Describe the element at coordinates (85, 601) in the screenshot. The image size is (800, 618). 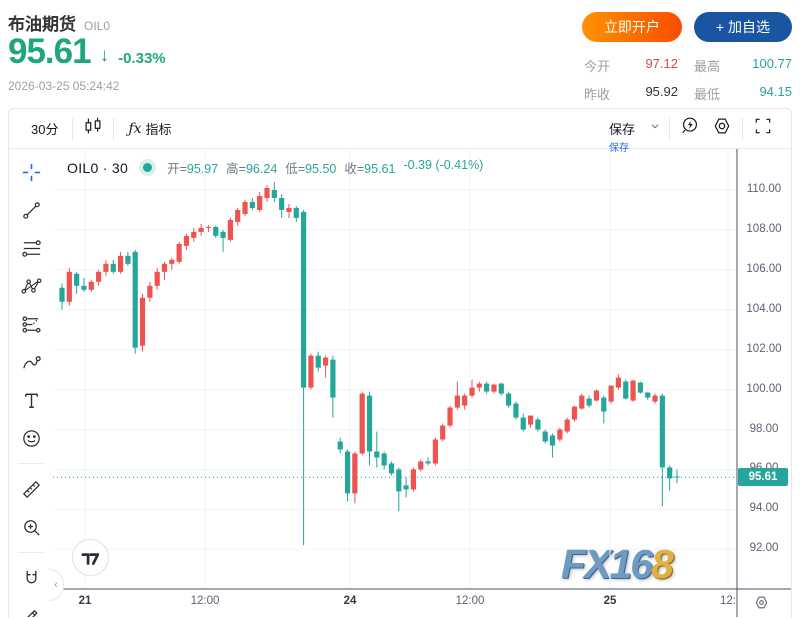
I see `x-axis-label: 21` at that location.